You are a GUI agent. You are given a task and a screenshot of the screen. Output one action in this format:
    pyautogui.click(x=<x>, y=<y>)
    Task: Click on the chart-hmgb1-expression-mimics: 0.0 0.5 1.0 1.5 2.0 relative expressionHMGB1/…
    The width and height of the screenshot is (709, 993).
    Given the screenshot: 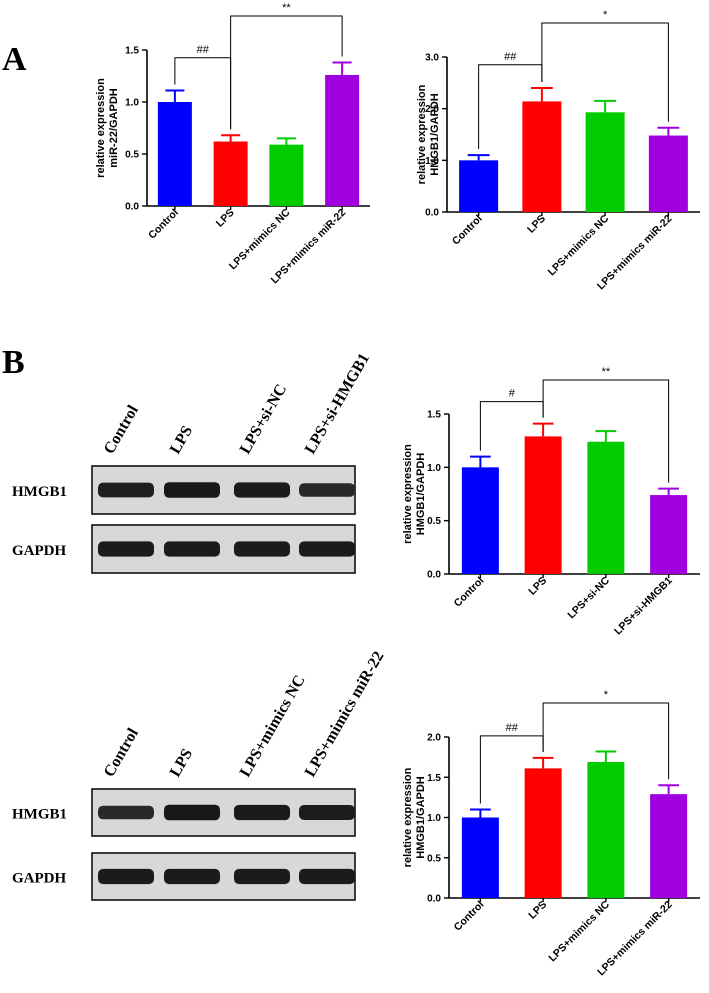 What is the action you would take?
    pyautogui.click(x=551, y=833)
    